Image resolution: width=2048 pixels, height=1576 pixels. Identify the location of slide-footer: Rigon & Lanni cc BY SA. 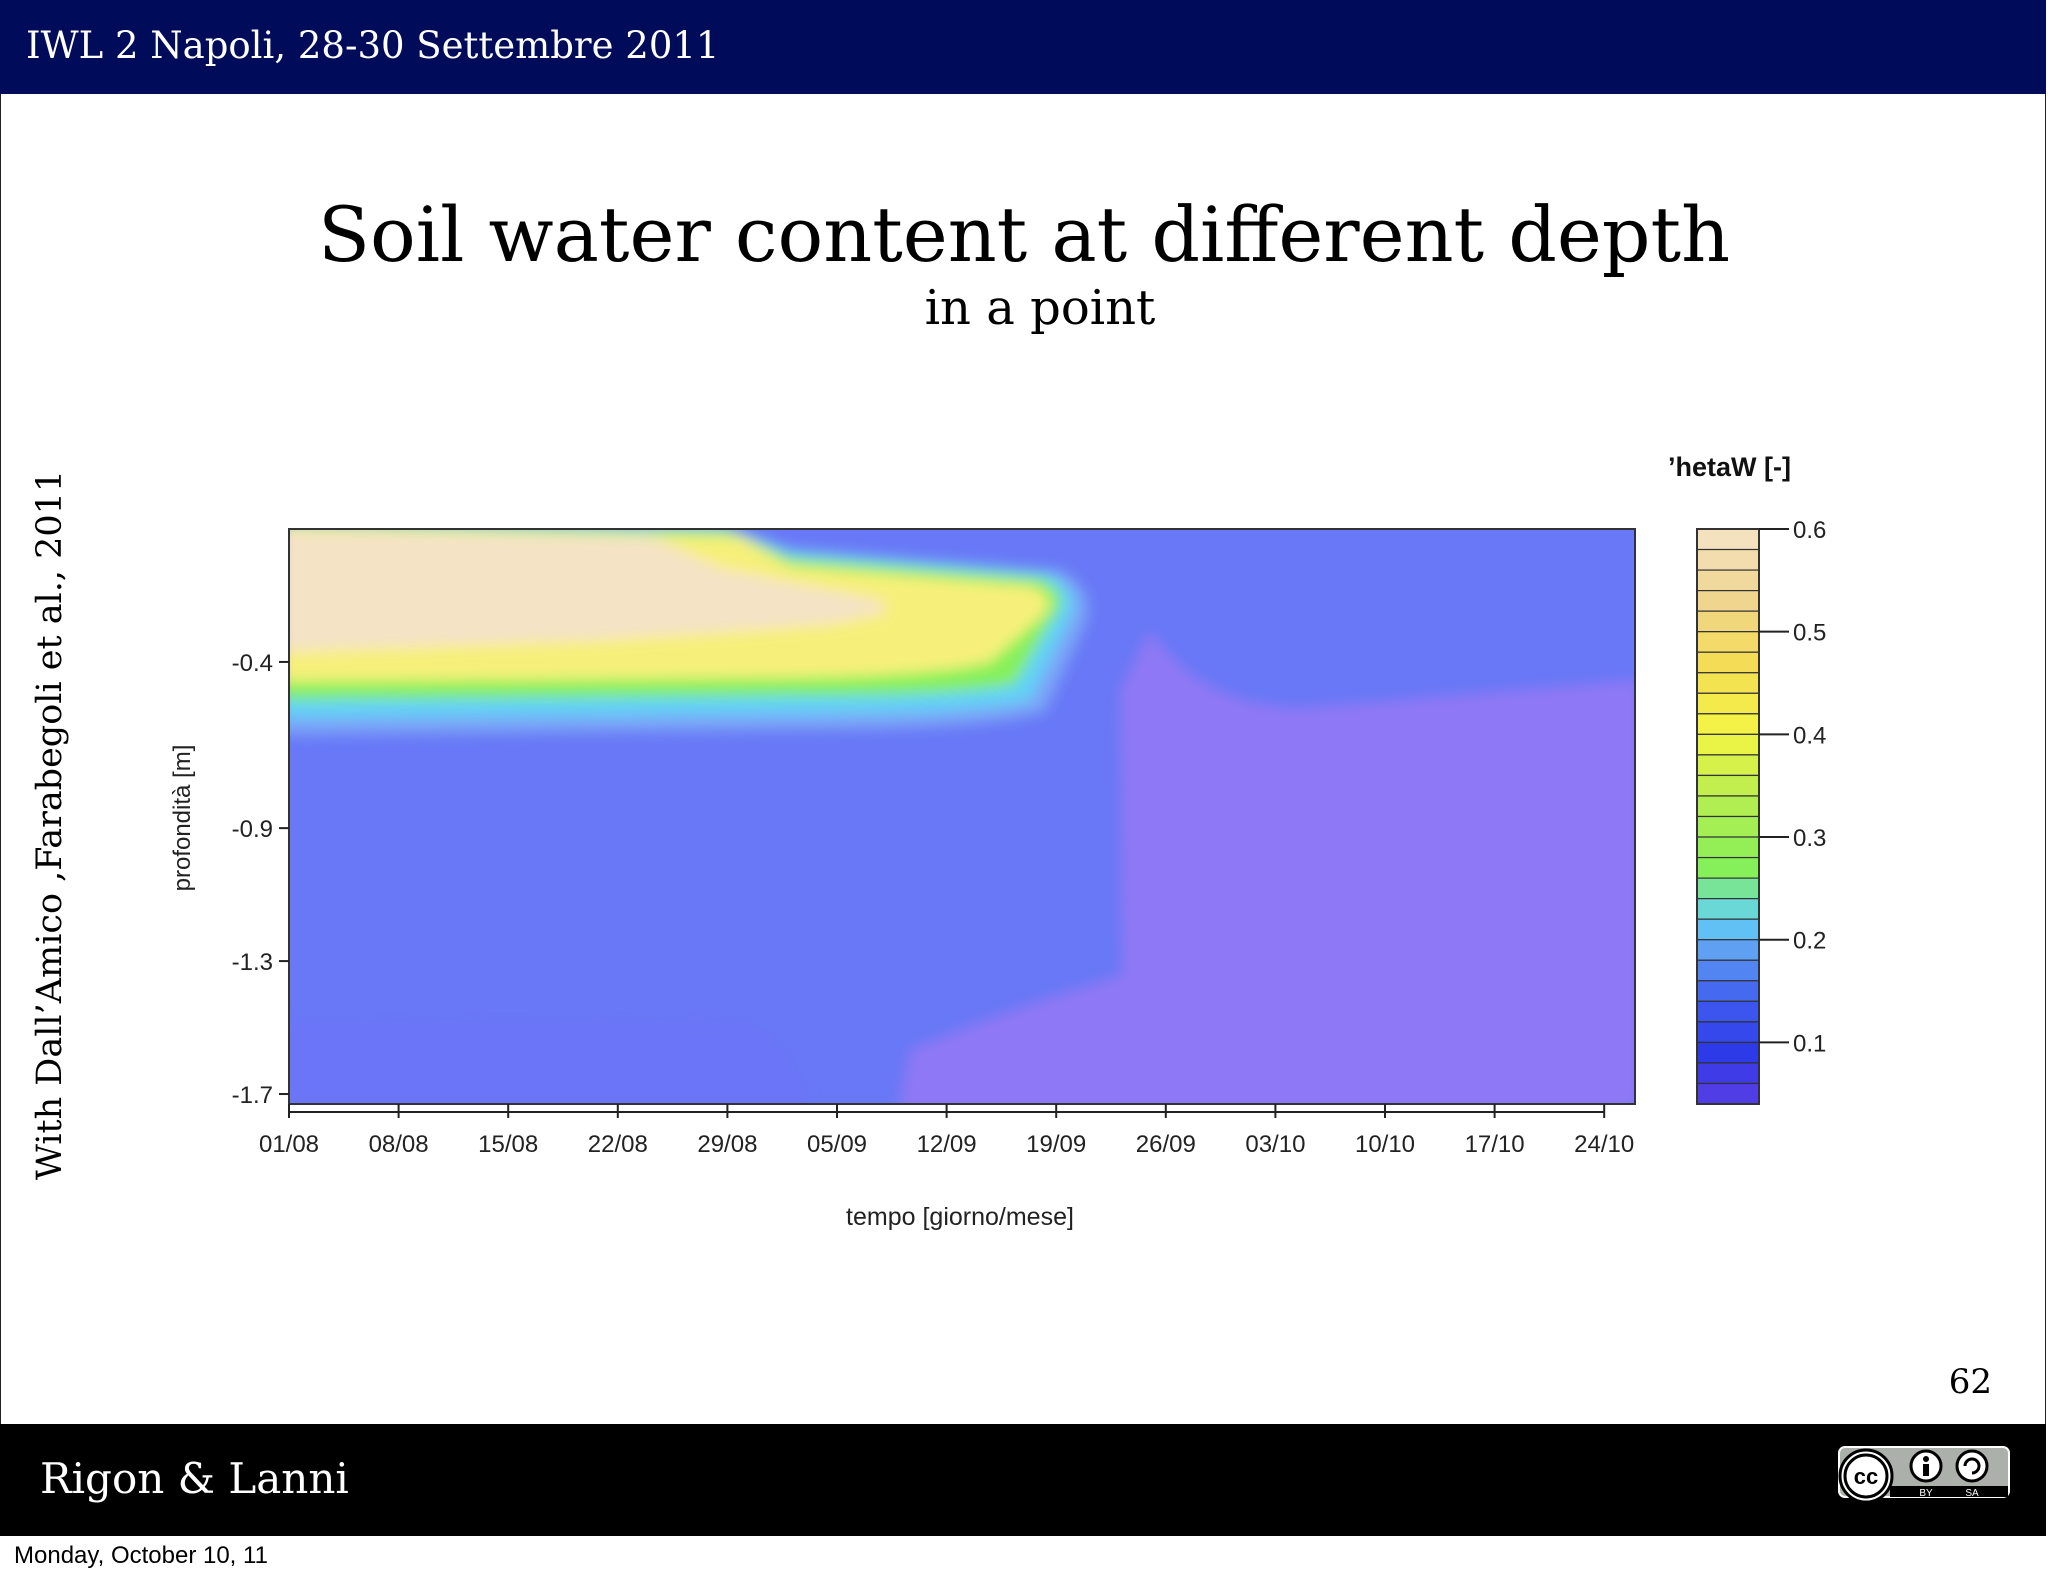
(1023, 1480).